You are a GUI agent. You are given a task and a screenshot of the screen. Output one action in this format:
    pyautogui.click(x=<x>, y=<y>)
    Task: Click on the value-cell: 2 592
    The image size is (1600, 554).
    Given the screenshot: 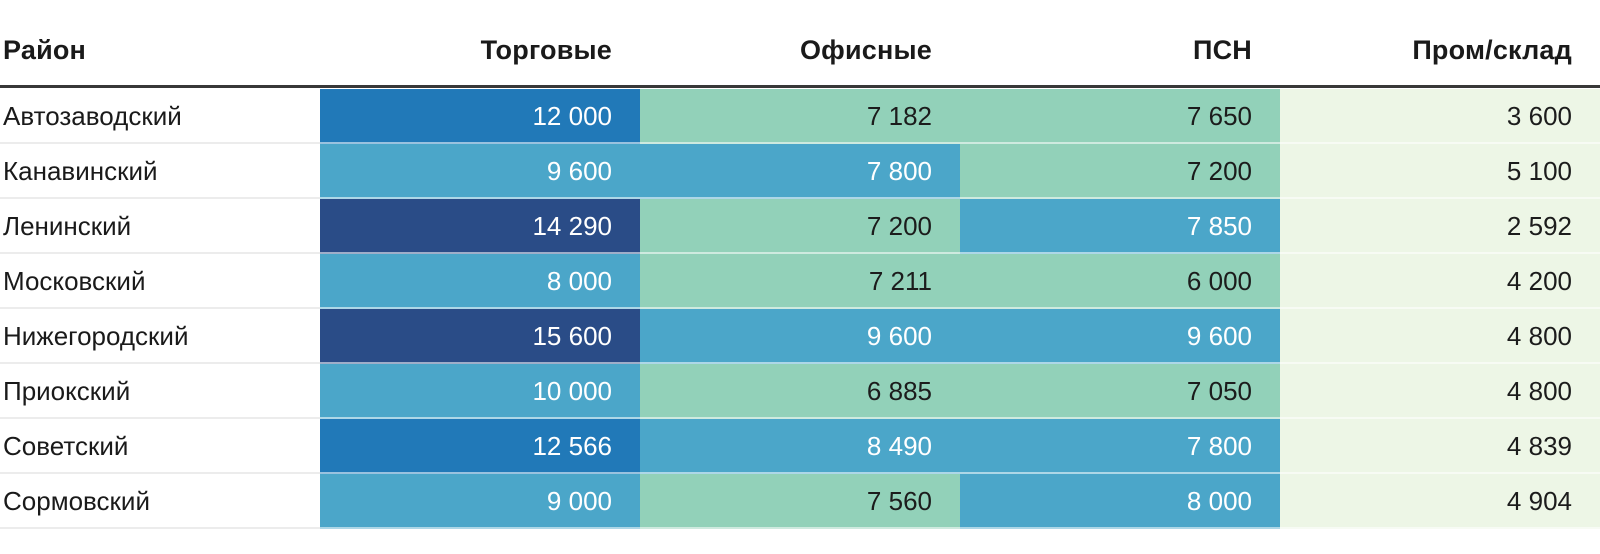 What is the action you would take?
    pyautogui.click(x=1440, y=226)
    